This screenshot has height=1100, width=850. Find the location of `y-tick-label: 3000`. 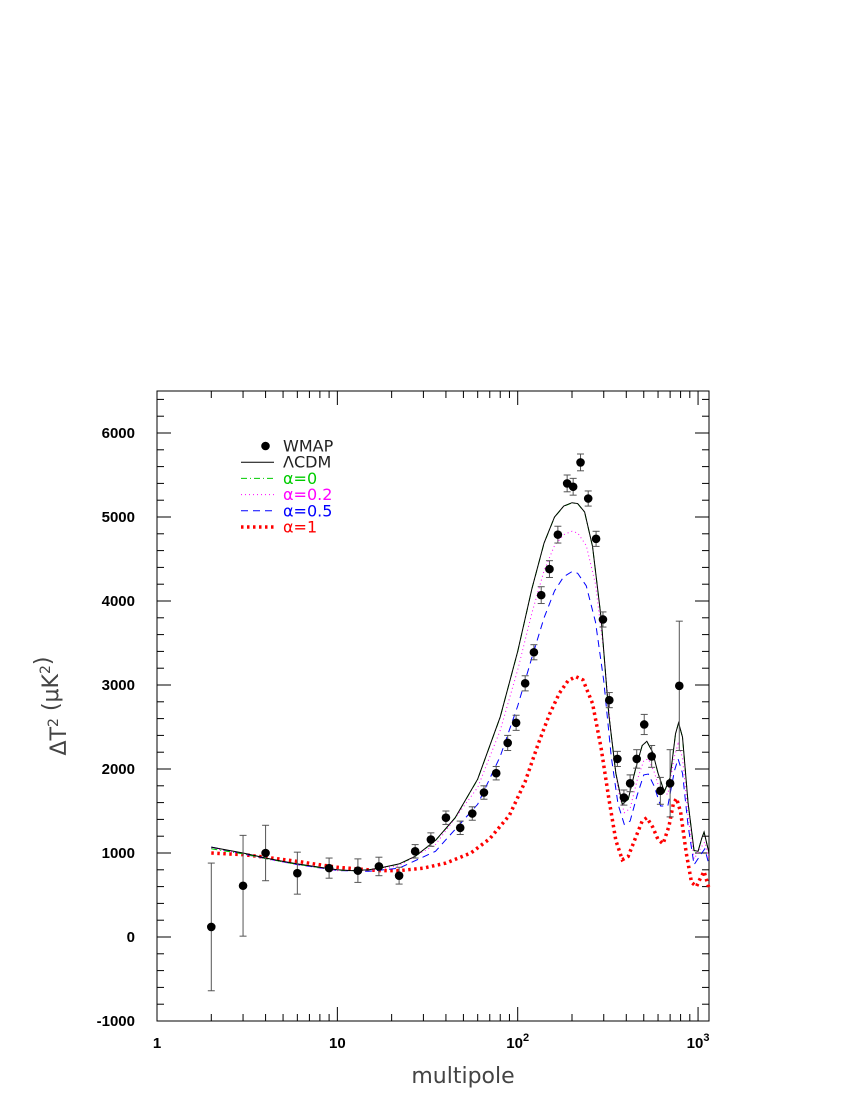

y-tick-label: 3000 is located at coordinates (118, 685).